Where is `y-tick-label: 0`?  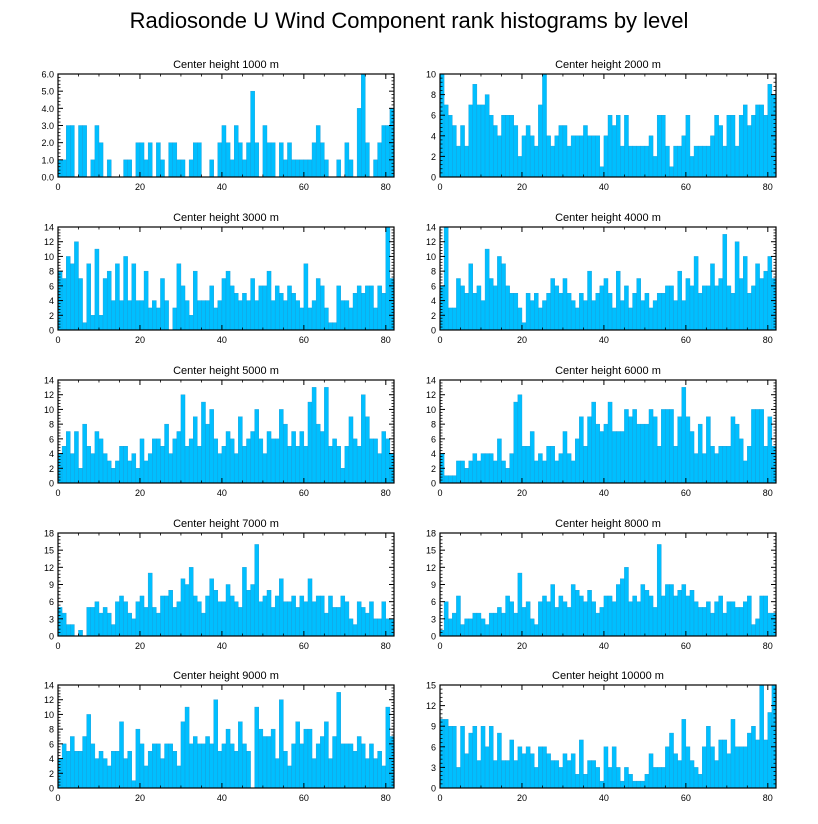
y-tick-label: 0 is located at coordinates (433, 637).